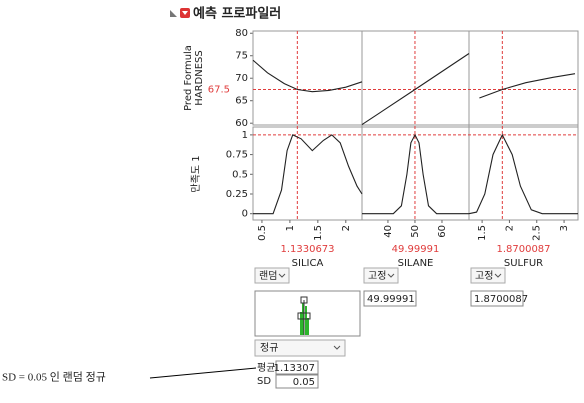  Describe the element at coordinates (241, 101) in the screenshot. I see `y-tick-label: 65` at that location.